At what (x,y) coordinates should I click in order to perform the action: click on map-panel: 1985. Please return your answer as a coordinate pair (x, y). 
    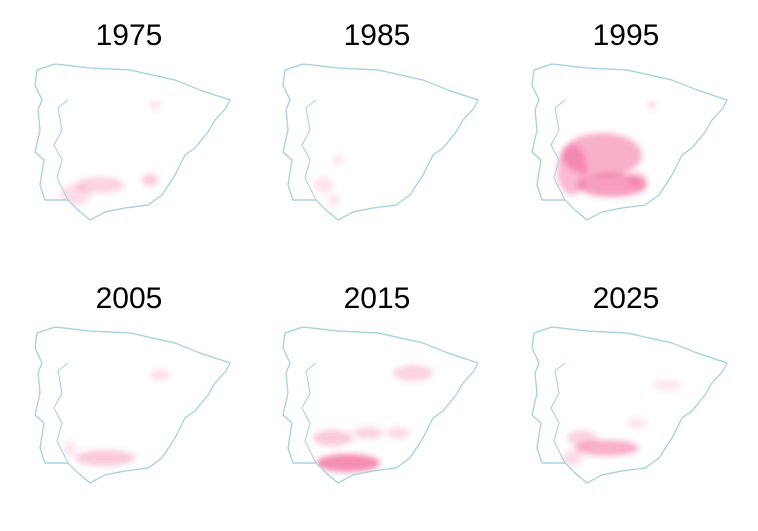
    Looking at the image, I should click on (380, 120).